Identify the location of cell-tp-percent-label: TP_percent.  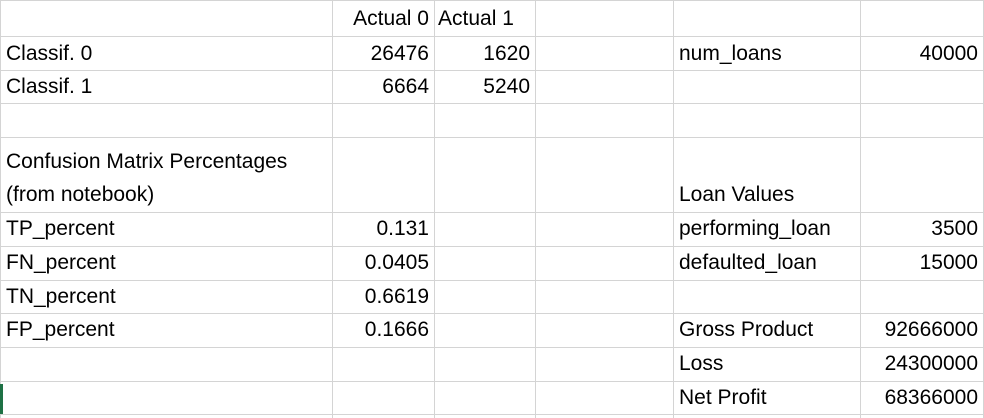
(60, 228).